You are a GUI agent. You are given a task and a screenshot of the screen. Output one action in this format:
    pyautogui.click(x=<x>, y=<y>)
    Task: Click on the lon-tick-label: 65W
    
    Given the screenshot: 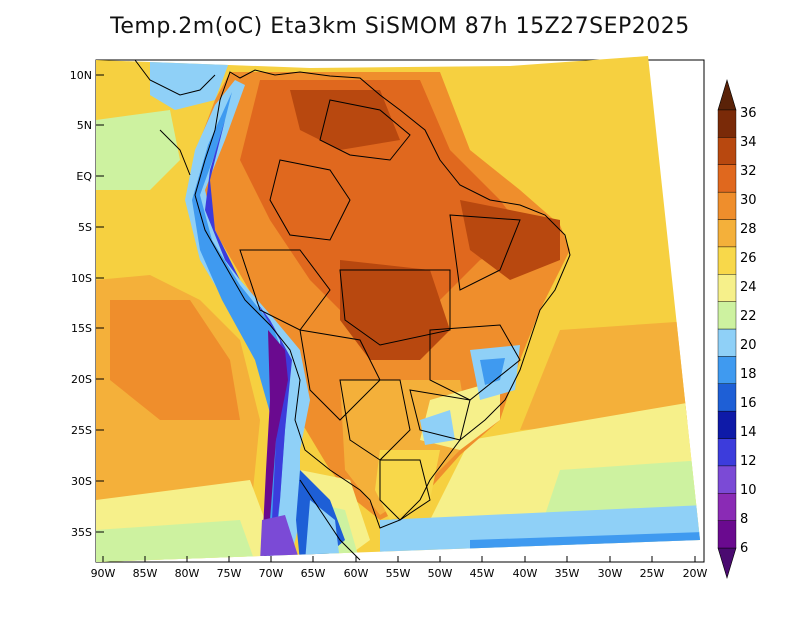 What is the action you would take?
    pyautogui.click(x=313, y=573)
    